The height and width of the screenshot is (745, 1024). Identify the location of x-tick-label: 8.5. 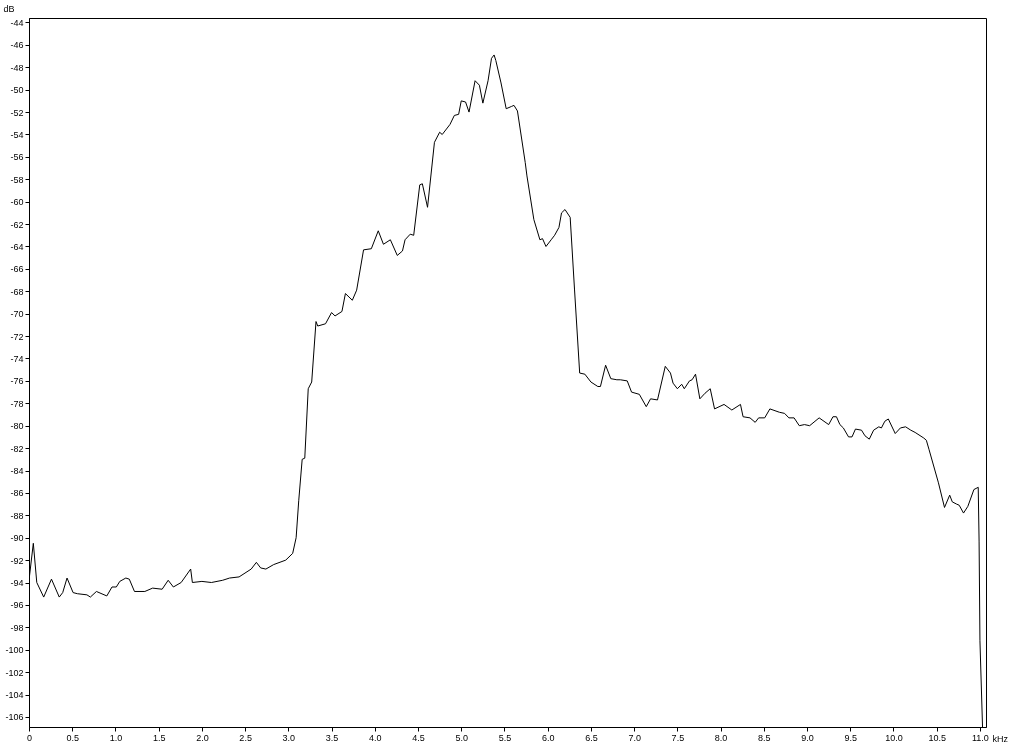
(764, 737).